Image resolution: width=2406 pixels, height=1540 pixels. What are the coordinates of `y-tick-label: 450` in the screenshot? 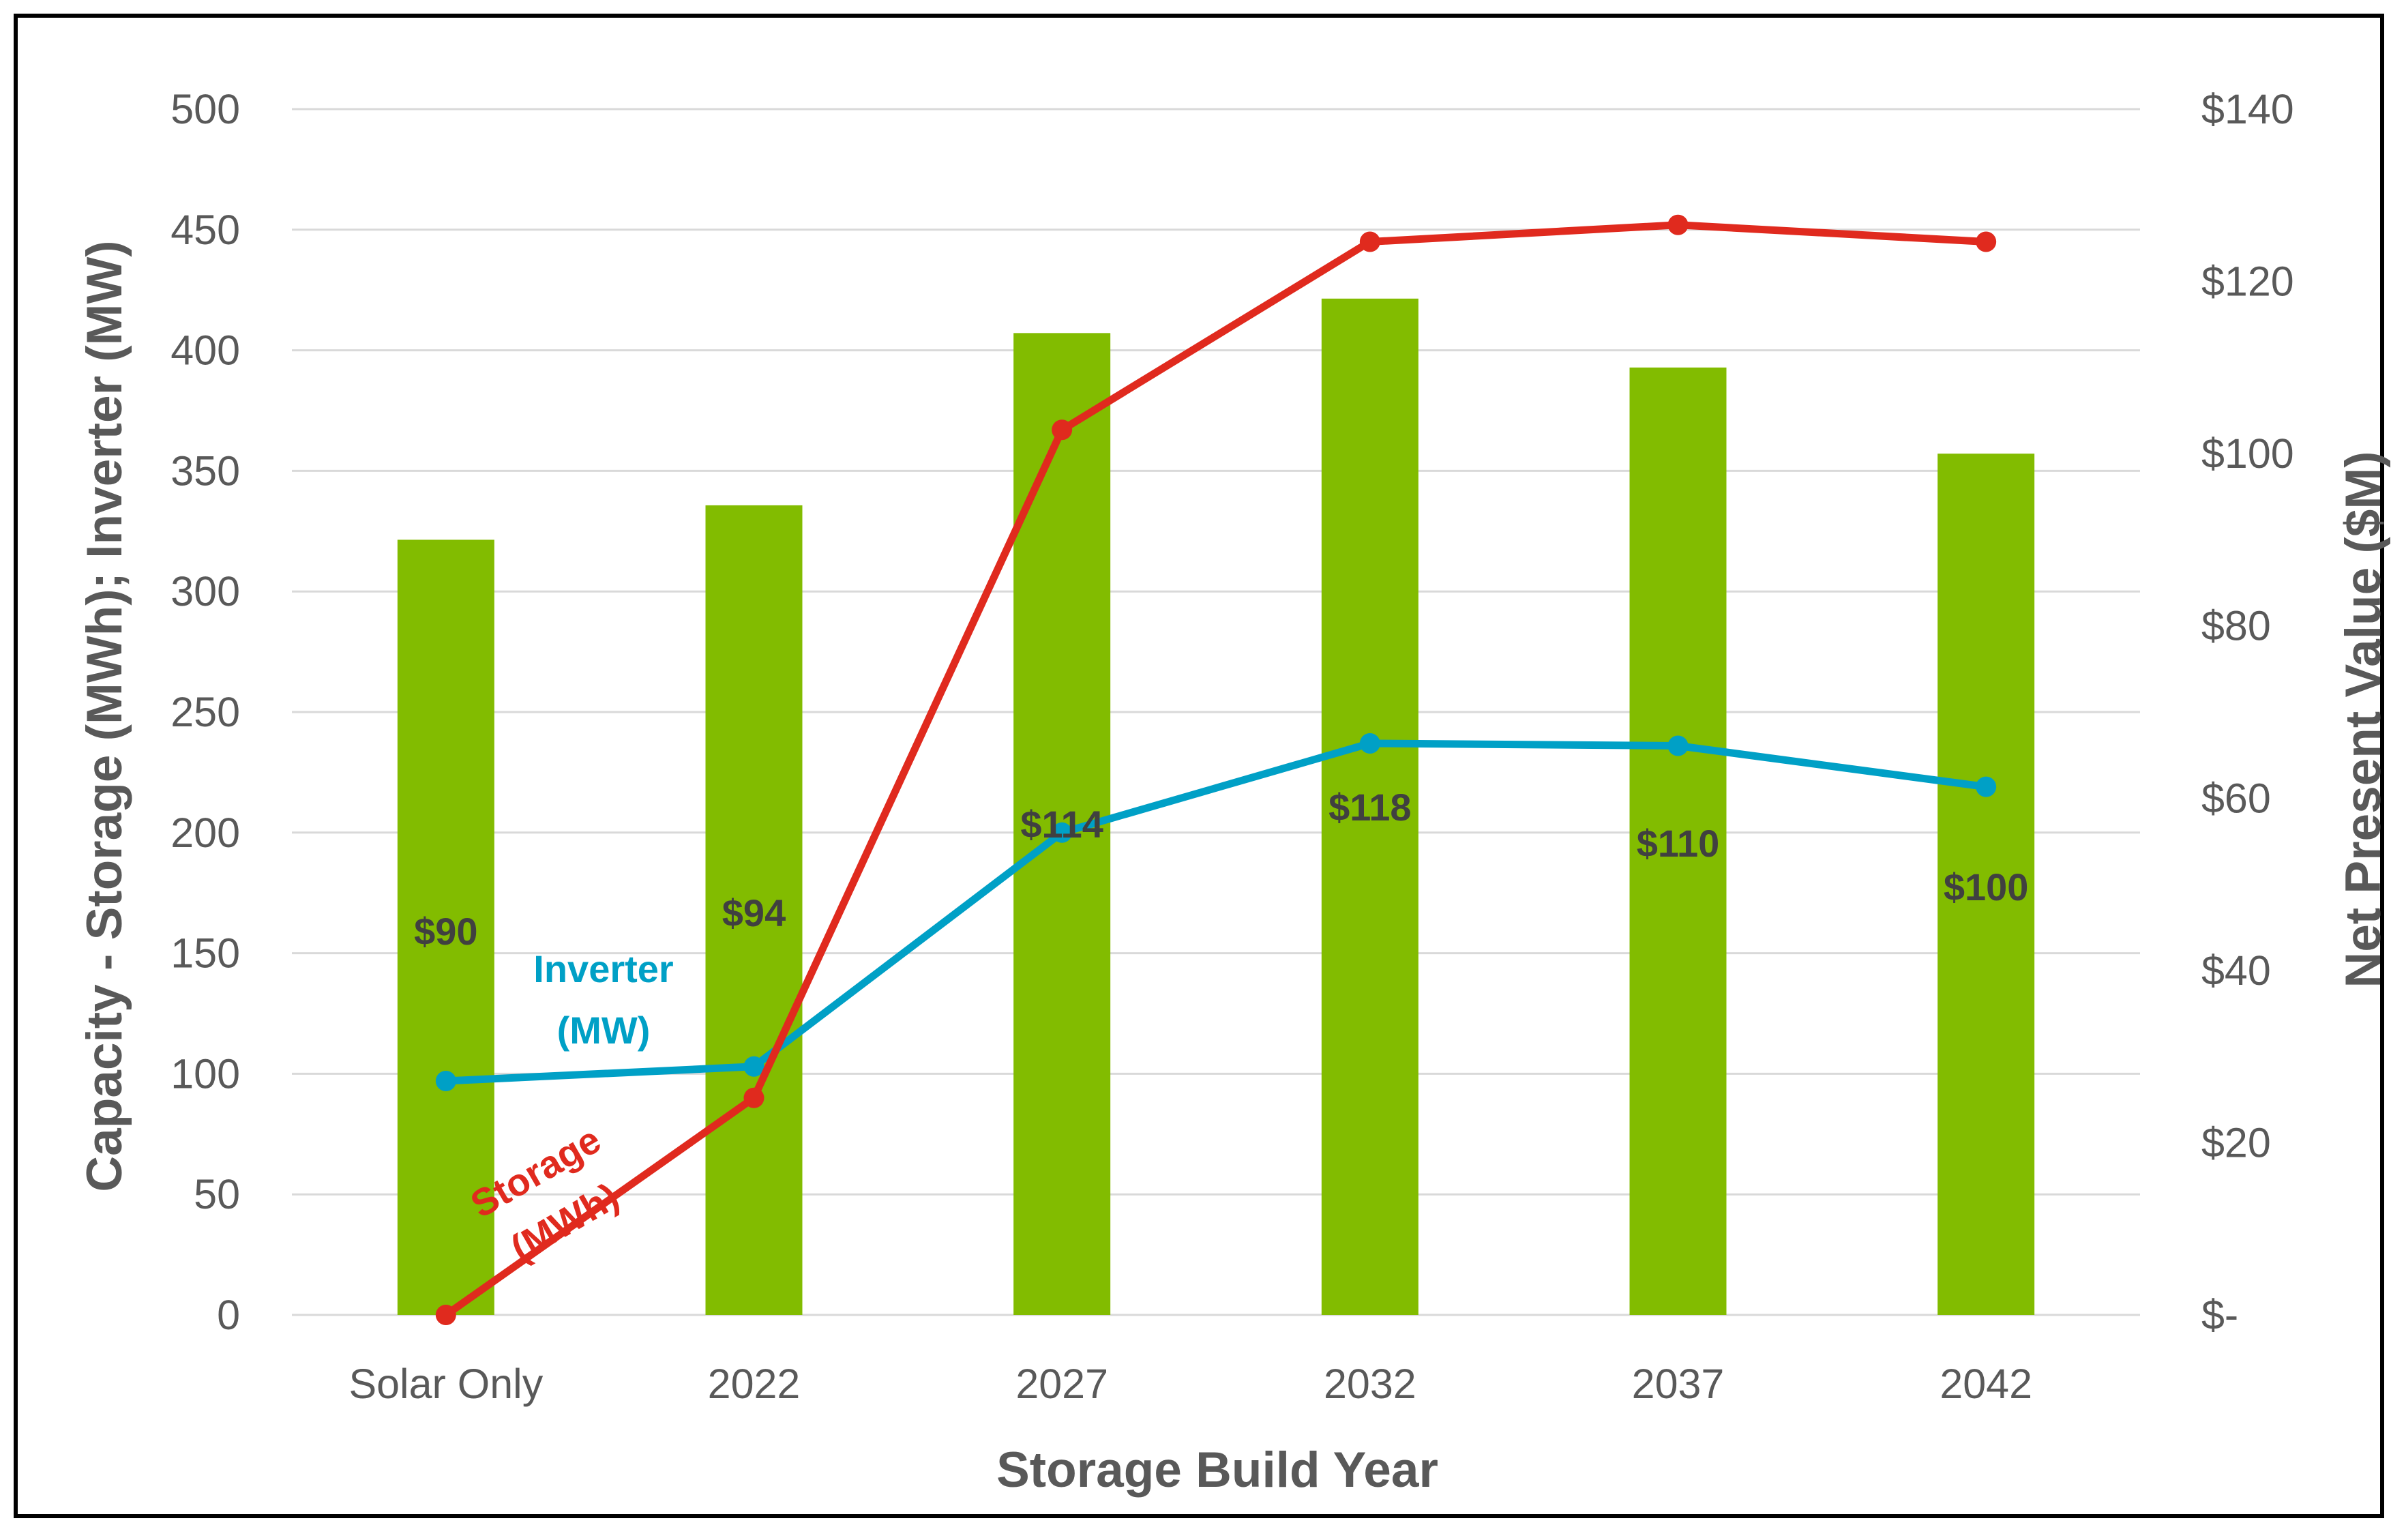 It's located at (205, 230).